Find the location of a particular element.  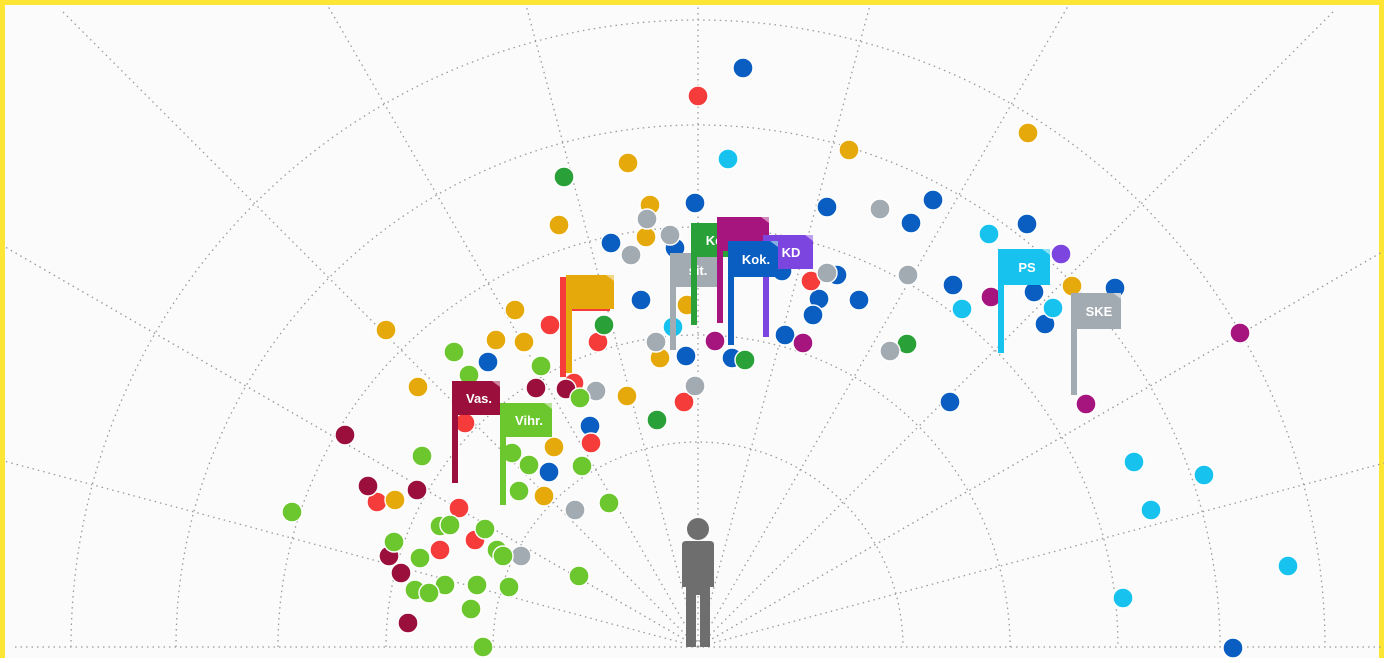

person-icon is located at coordinates (698, 582).